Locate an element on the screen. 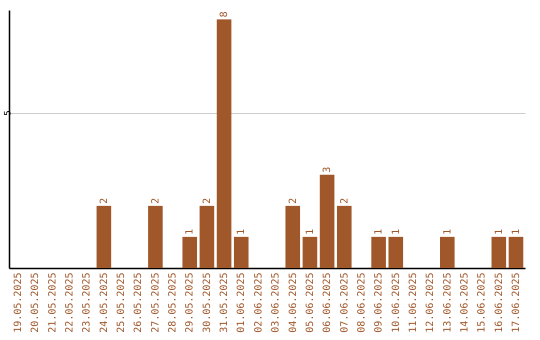  data-label: 3 is located at coordinates (328, 169).